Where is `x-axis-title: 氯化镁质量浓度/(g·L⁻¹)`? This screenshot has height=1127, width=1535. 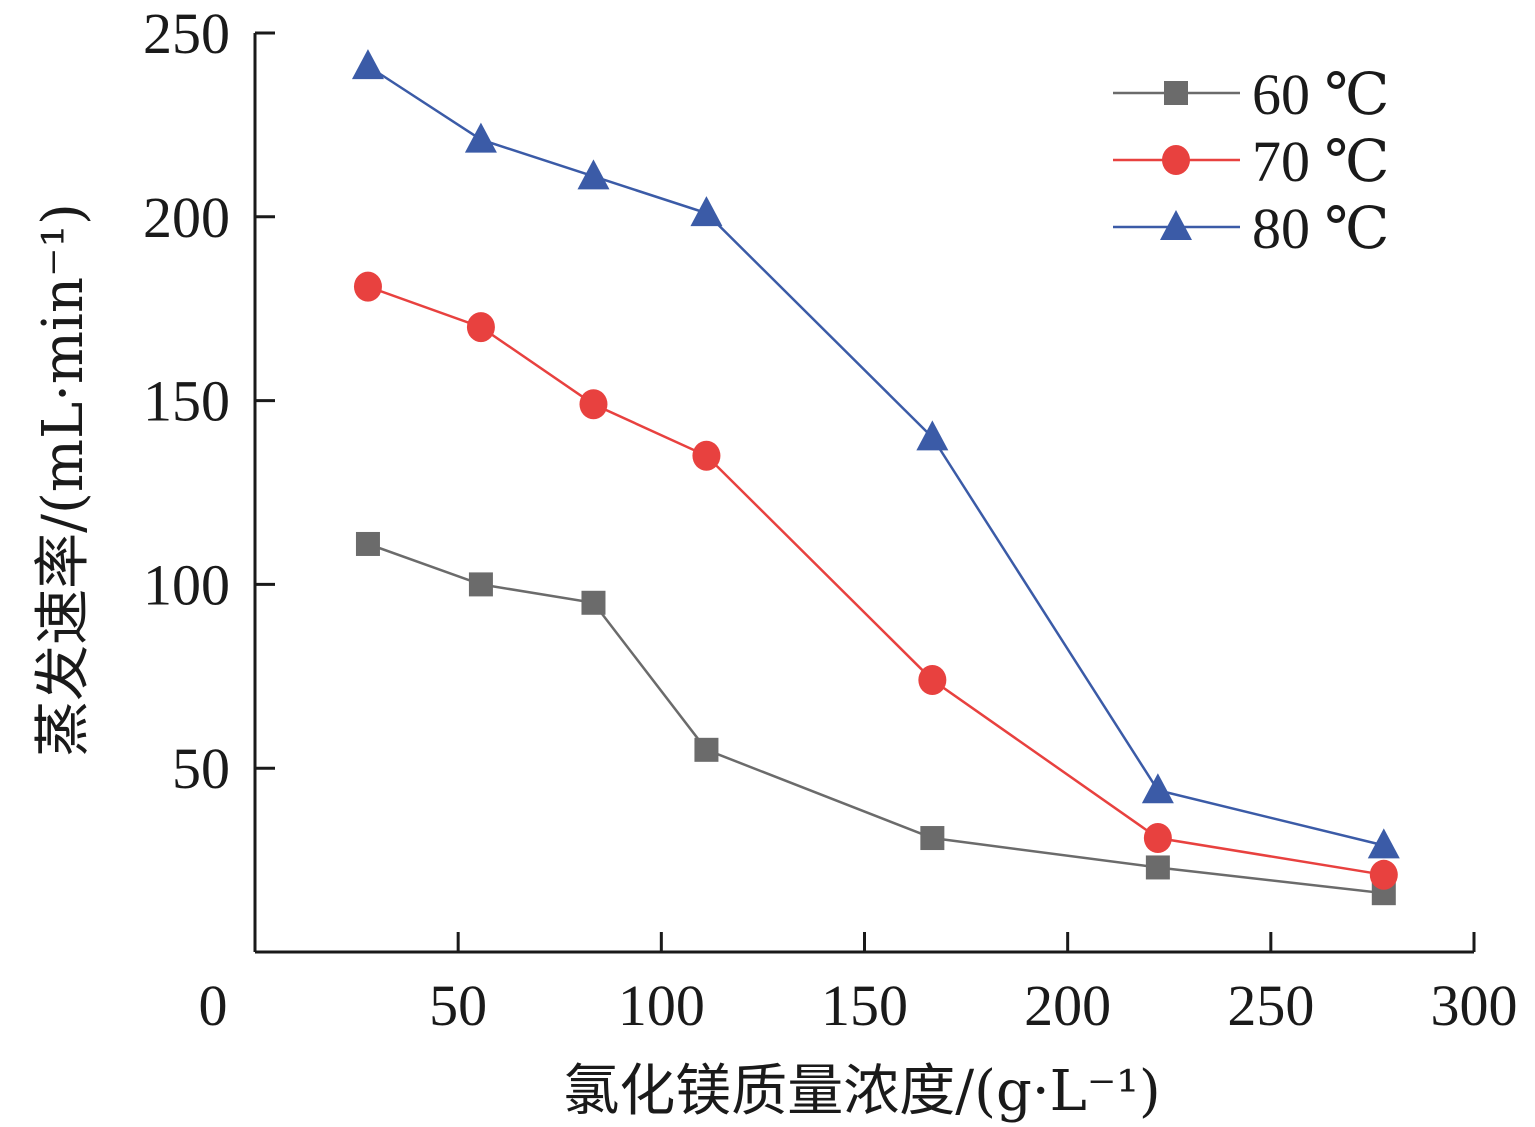
x-axis-title: 氯化镁质量浓度/(g·L⁻¹) is located at coordinates (861, 1091).